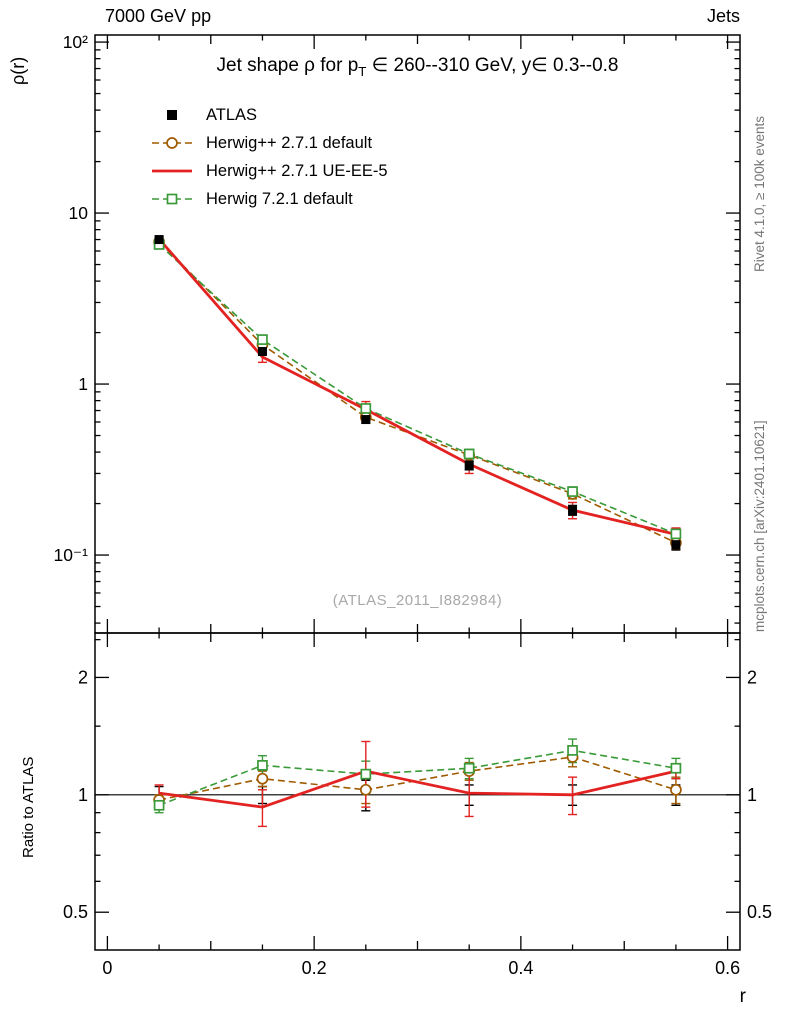 The width and height of the screenshot is (786, 1024). What do you see at coordinates (759, 526) in the screenshot?
I see `mcplots-arxiv-note: mcplots.cern.ch [arXiv:2401.10621]` at bounding box center [759, 526].